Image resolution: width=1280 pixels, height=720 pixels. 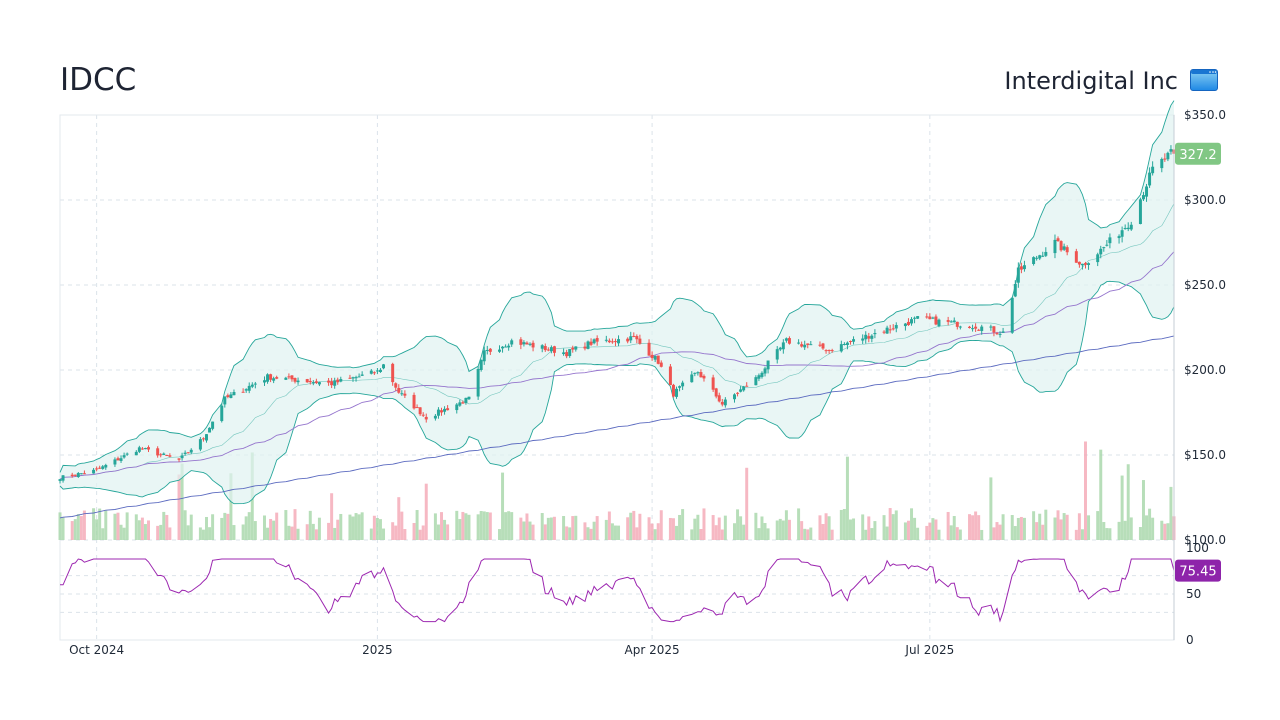 I want to click on y-tick-label: $350.0, so click(x=1205, y=115).